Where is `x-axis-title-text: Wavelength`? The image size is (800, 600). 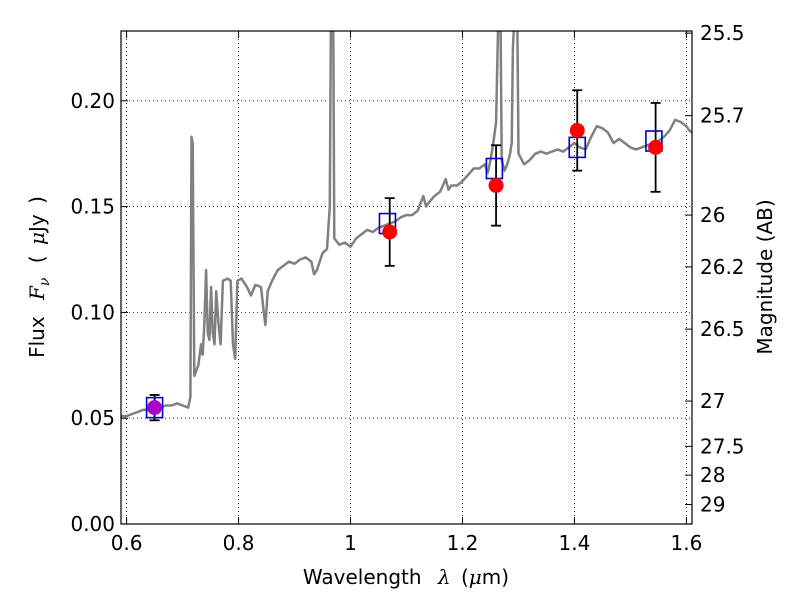 x-axis-title-text: Wavelength is located at coordinates (362, 577).